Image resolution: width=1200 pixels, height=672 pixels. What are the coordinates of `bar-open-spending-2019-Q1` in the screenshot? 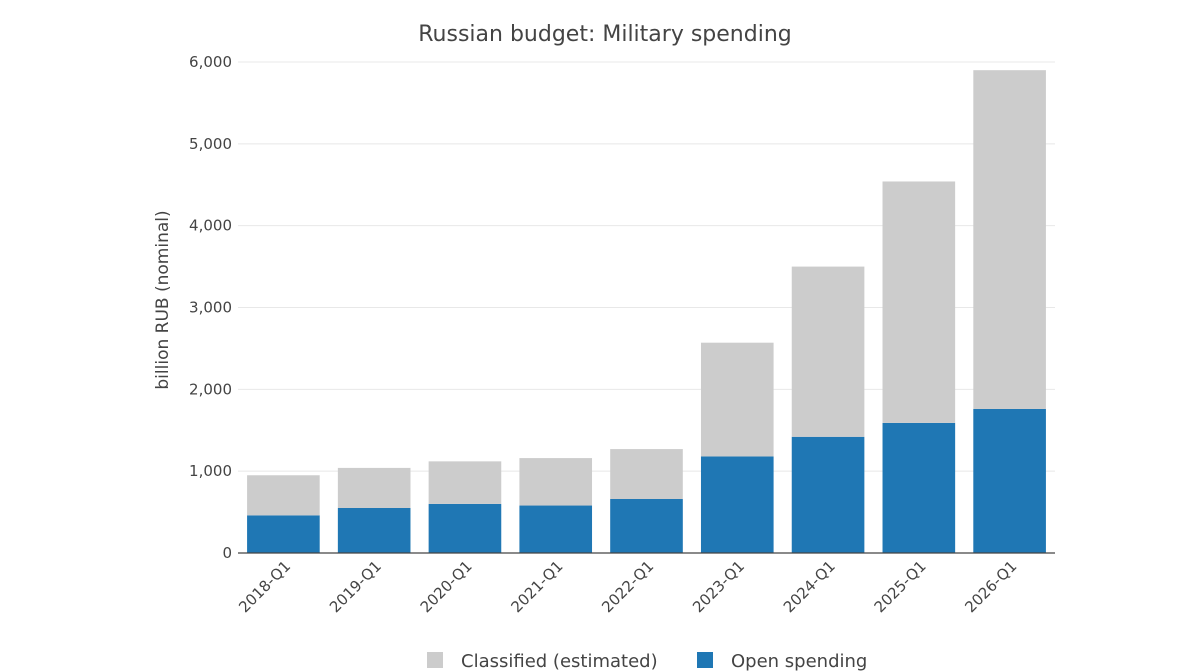 It's located at (374, 530).